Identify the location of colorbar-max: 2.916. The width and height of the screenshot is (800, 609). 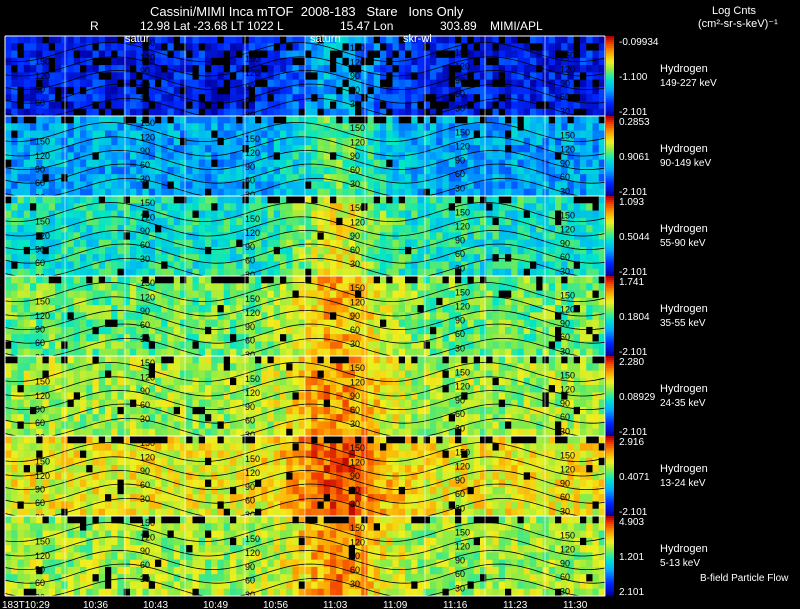
(631, 442).